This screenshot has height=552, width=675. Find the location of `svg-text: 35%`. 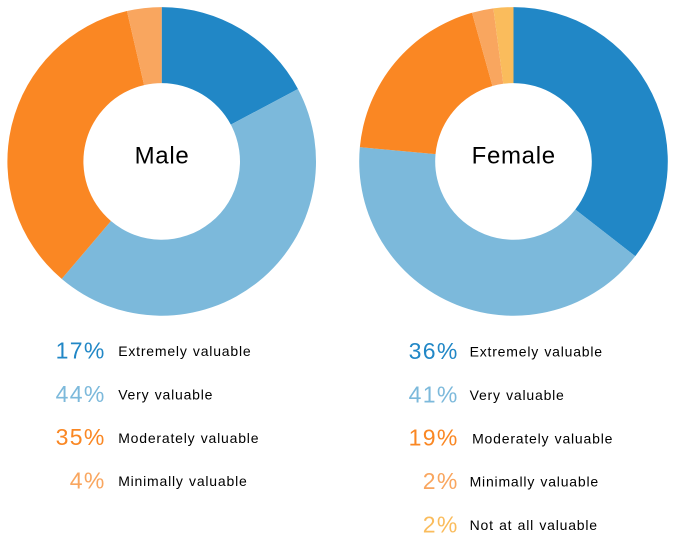

svg-text: 35% is located at coordinates (81, 437).